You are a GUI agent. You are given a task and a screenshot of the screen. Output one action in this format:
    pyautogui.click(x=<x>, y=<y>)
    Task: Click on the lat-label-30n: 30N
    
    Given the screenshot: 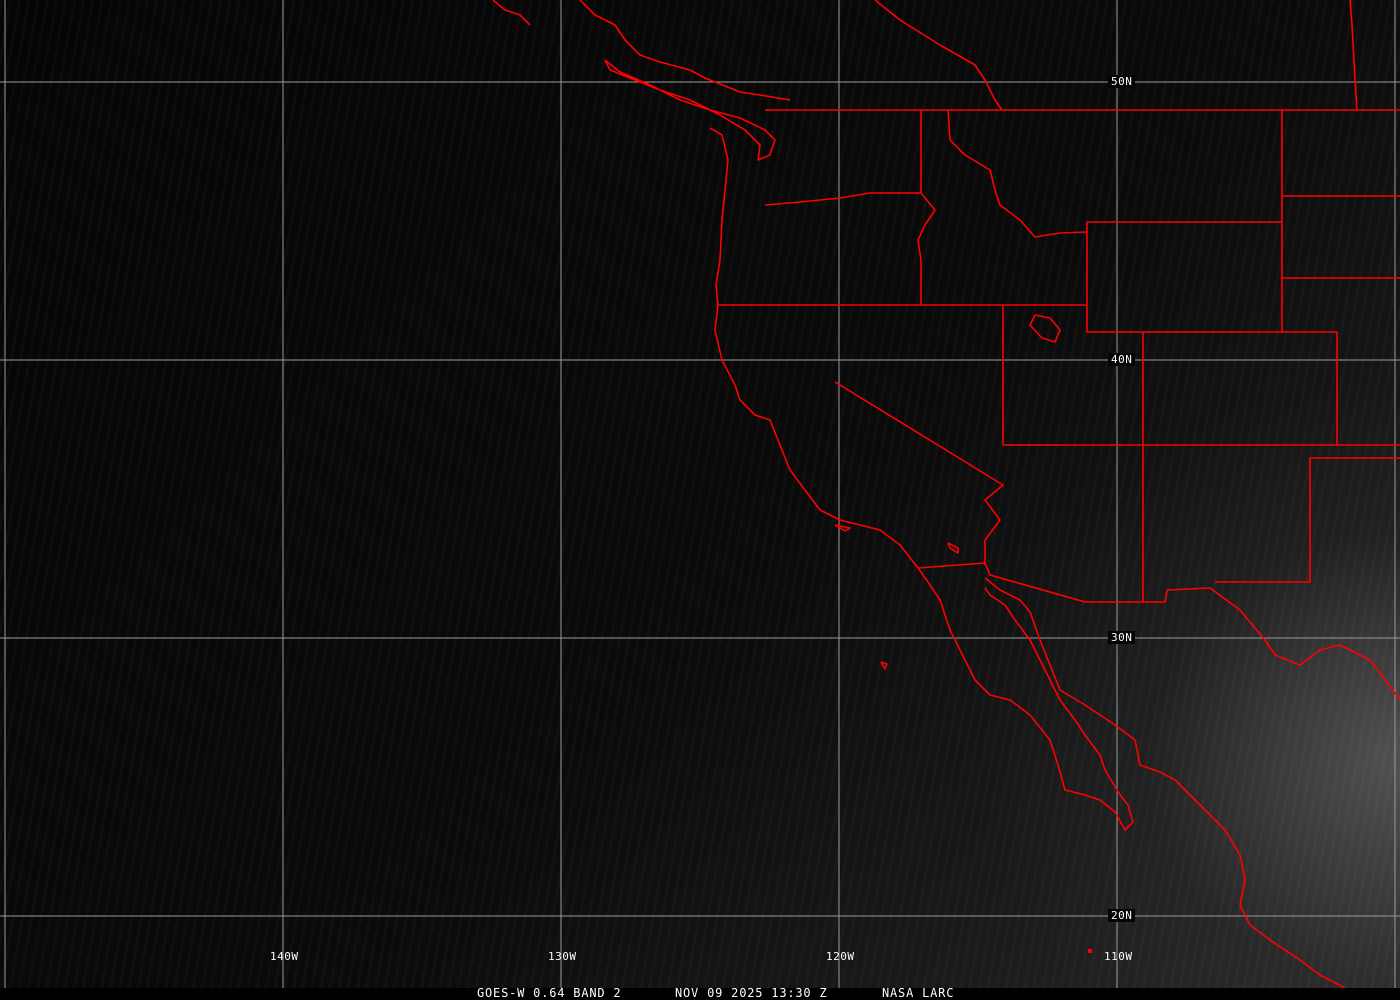 What is the action you would take?
    pyautogui.click(x=1122, y=637)
    